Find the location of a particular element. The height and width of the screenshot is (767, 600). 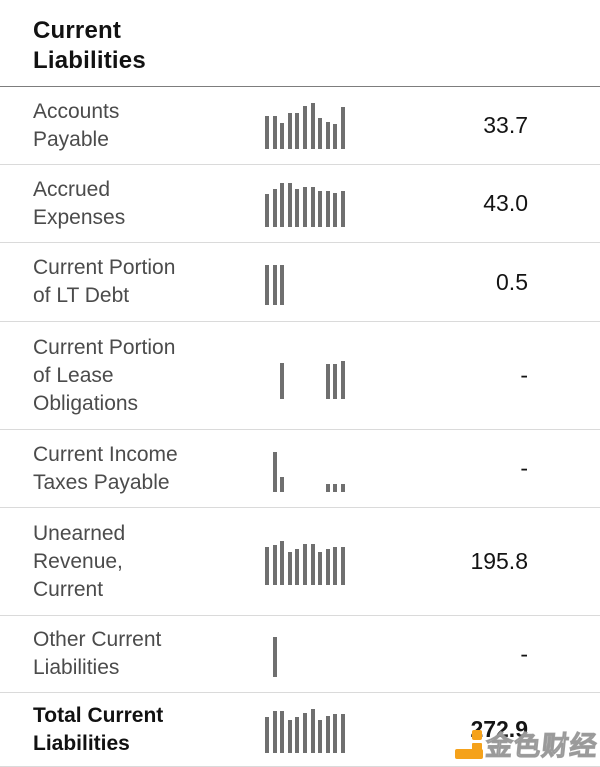

table-row-accrued-expenses: Accrued Expenses 43.0 is located at coordinates (300, 204).